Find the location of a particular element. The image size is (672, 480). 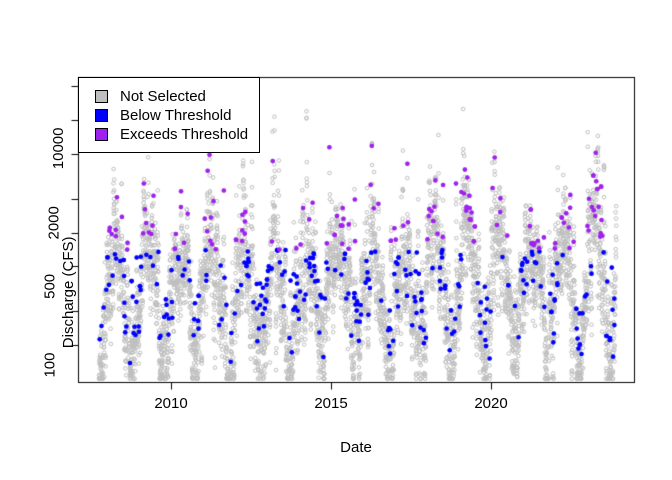

legend-item-not-selected: Not Selected is located at coordinates (177, 96).